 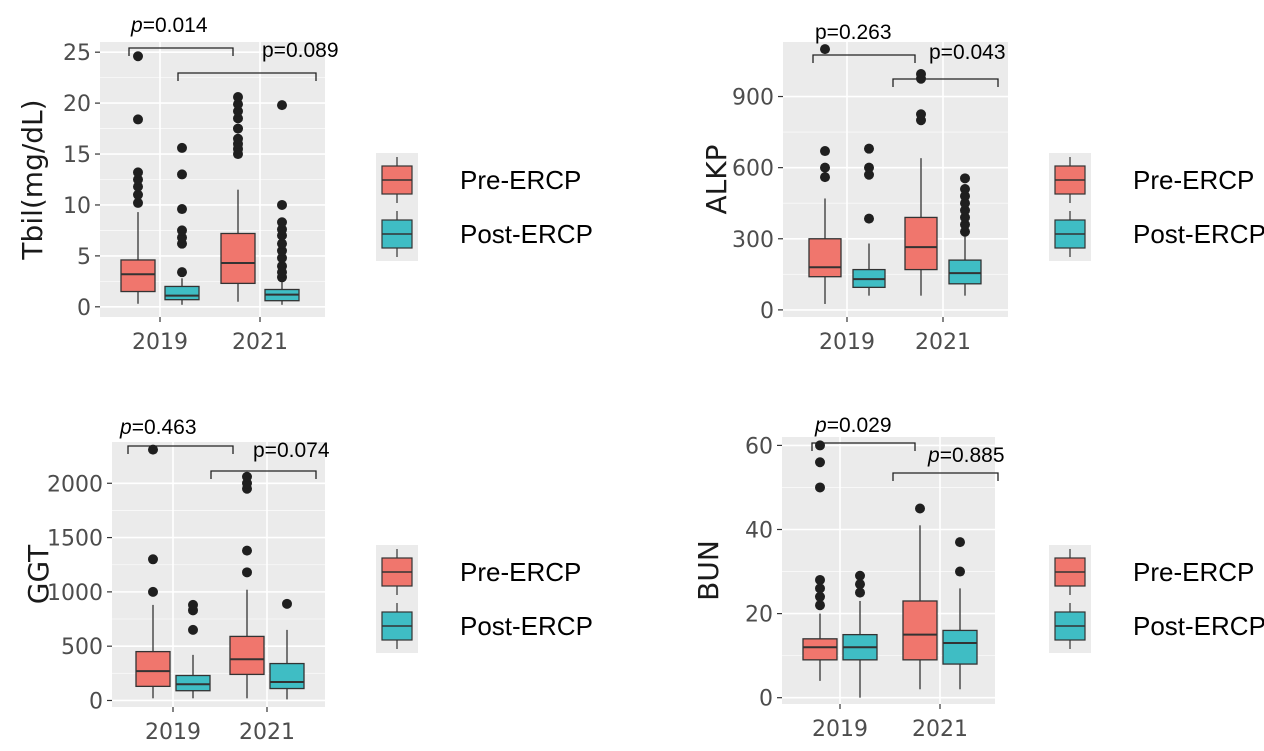 I want to click on p-value-label: p=0.263, so click(x=853, y=32).